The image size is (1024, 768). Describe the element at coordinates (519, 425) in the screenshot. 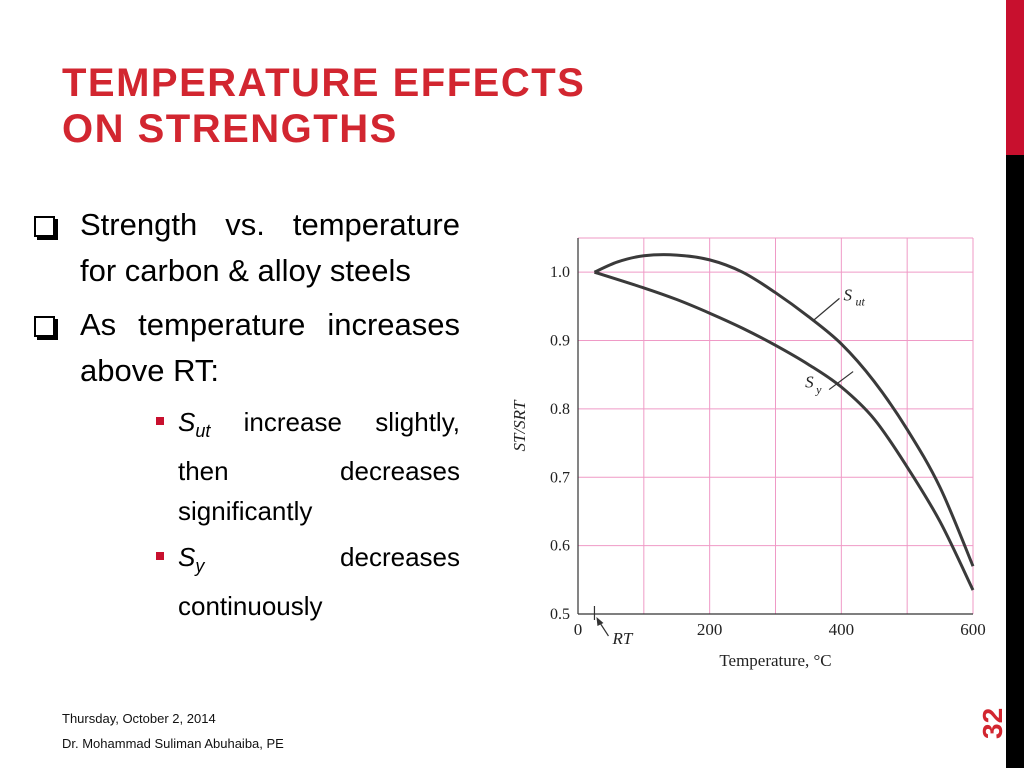

I see `y-axis-label: ST/SRT` at that location.